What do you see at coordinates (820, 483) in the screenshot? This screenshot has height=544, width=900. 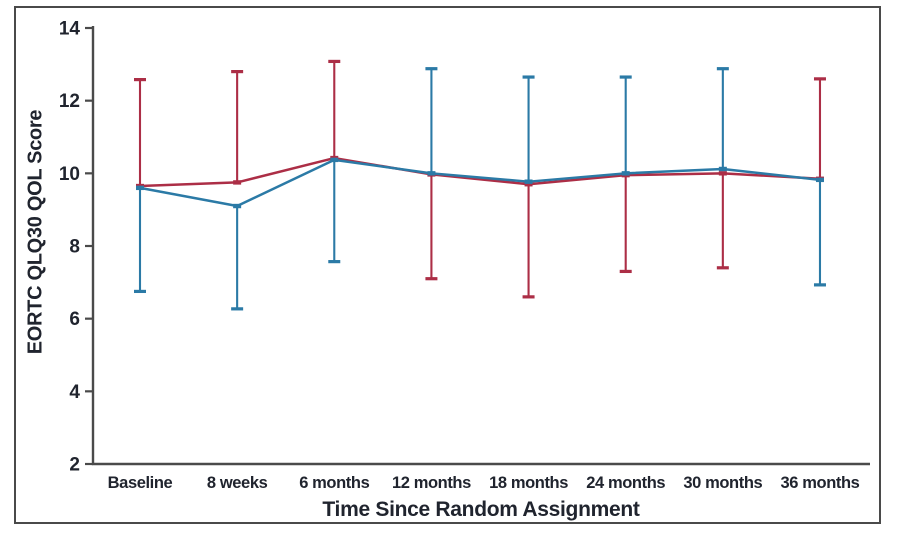 I see `x-tick-label: 36 months` at bounding box center [820, 483].